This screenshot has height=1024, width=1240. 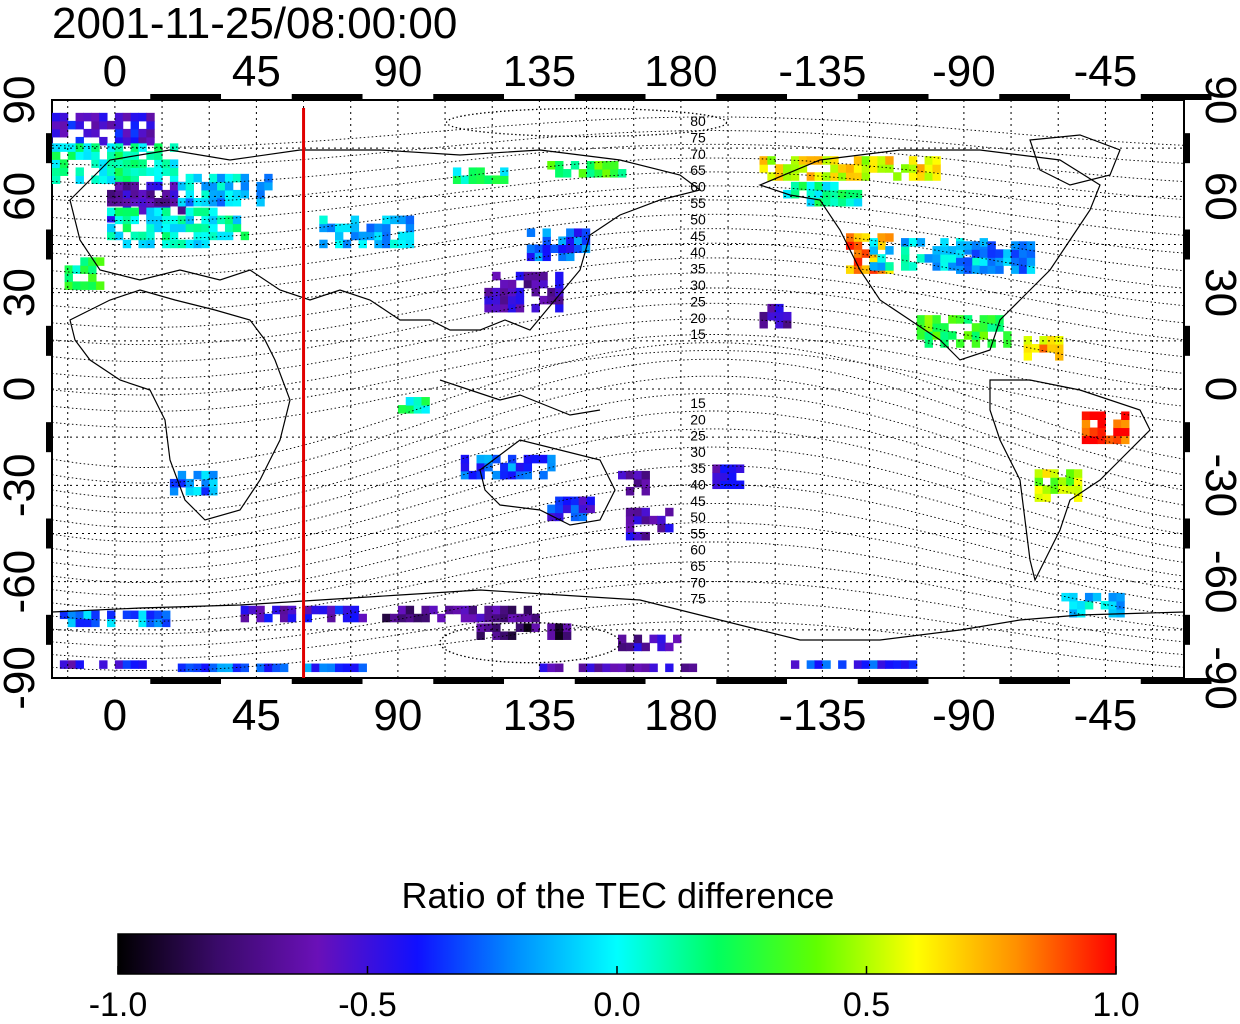 What do you see at coordinates (698, 550) in the screenshot?
I see `contour-label-south: 60` at bounding box center [698, 550].